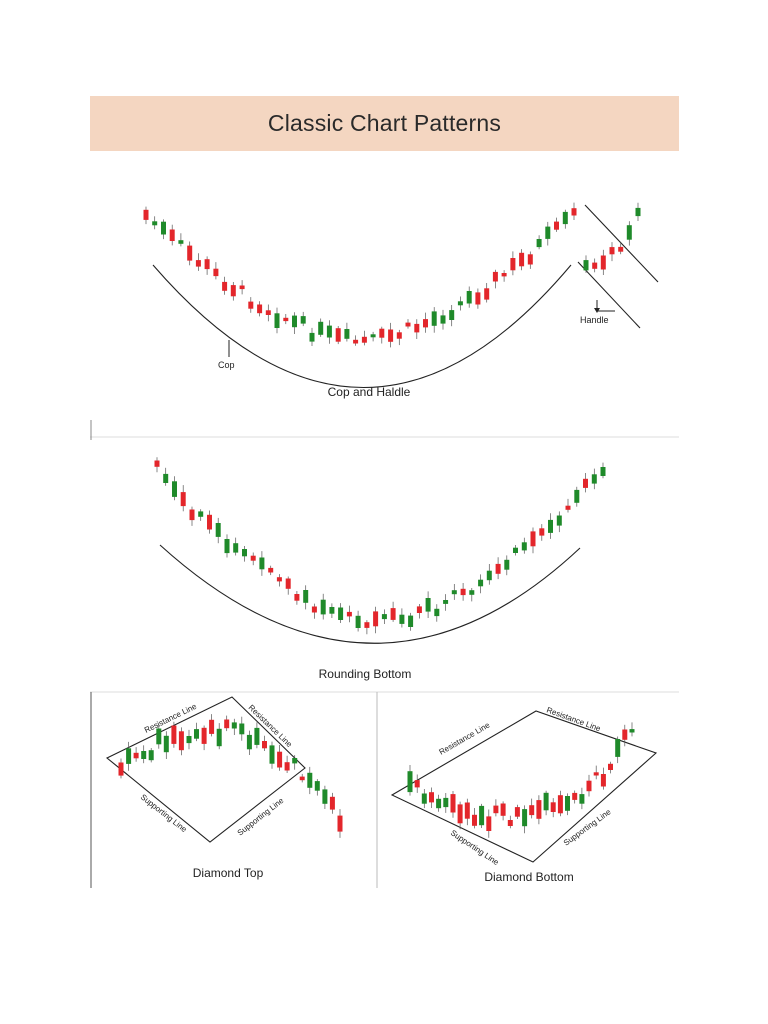 This screenshot has width=768, height=1024. I want to click on handle-upper-line, so click(621, 243).